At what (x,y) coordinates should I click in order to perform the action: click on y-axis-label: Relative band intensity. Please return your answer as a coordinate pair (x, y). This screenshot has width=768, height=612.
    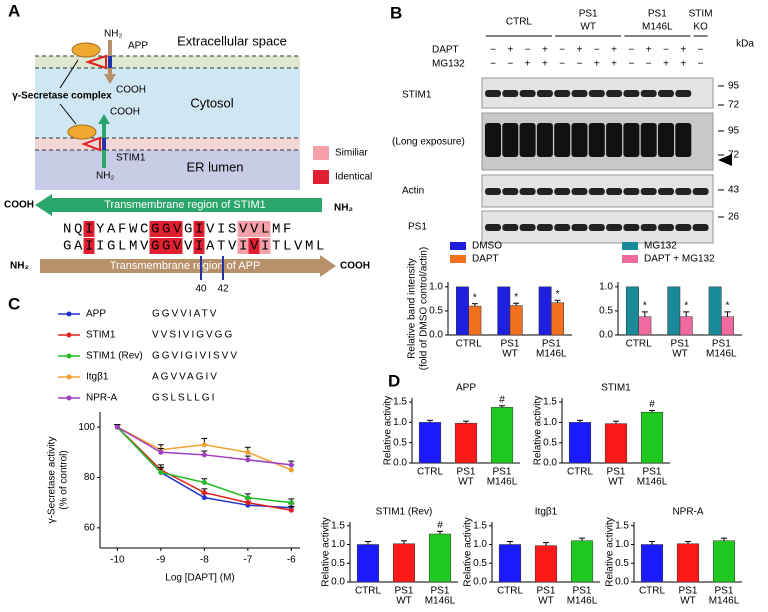
    Looking at the image, I should click on (412, 308).